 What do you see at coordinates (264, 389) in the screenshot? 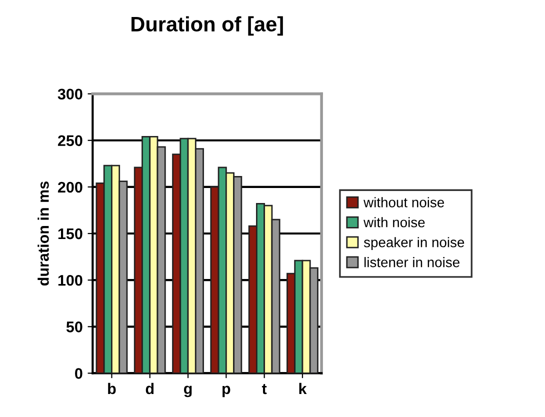
I see `x-tick-label: t` at bounding box center [264, 389].